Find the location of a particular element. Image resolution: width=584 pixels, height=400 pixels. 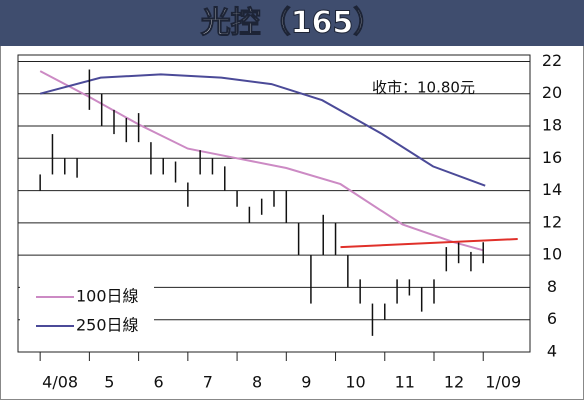

y-tick-label: 16 is located at coordinates (552, 157).